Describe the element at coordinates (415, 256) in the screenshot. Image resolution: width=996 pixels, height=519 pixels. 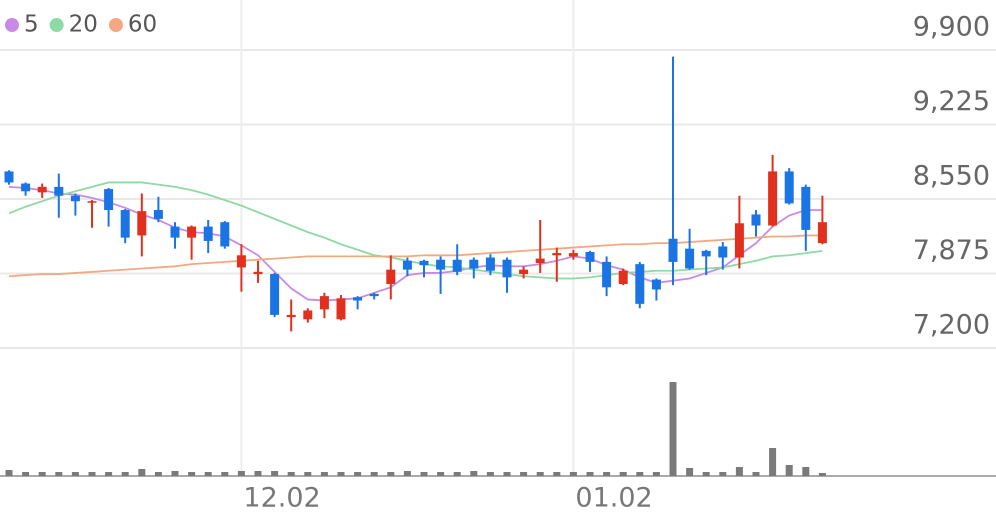
I see `ma-line` at that location.